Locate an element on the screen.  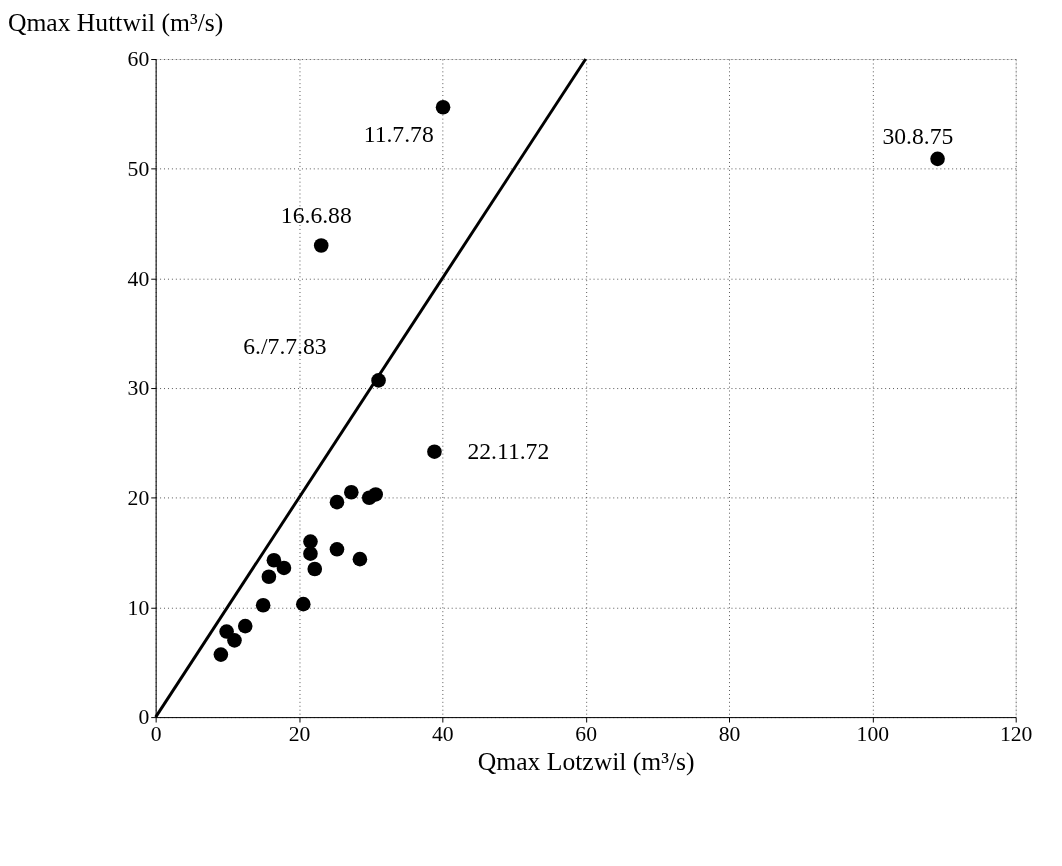
x-axis-title: Qmax Lotzwil (m³/s) is located at coordinates (586, 761).